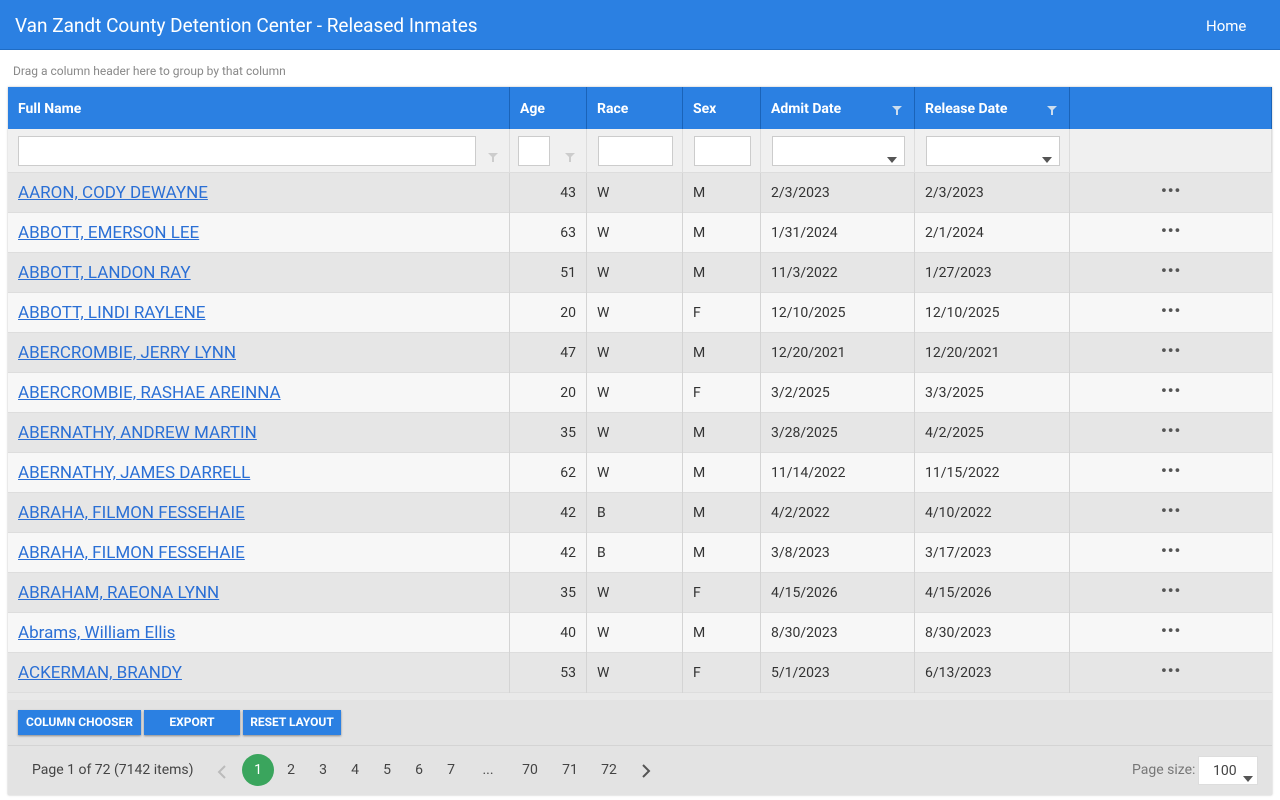 Image resolution: width=1280 pixels, height=800 pixels. Describe the element at coordinates (291, 770) in the screenshot. I see `page-link: 2` at that location.